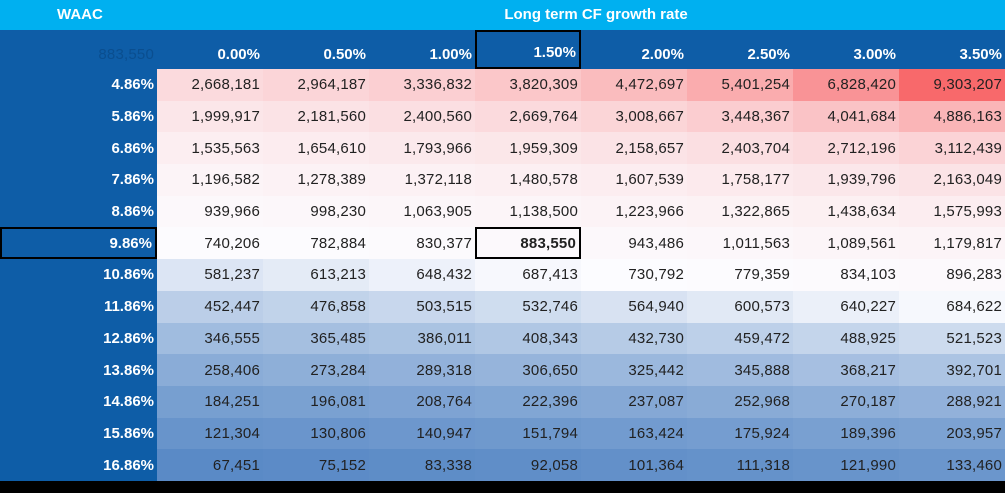  What do you see at coordinates (422, 243) in the screenshot?
I see `data-cell: 830,377` at bounding box center [422, 243].